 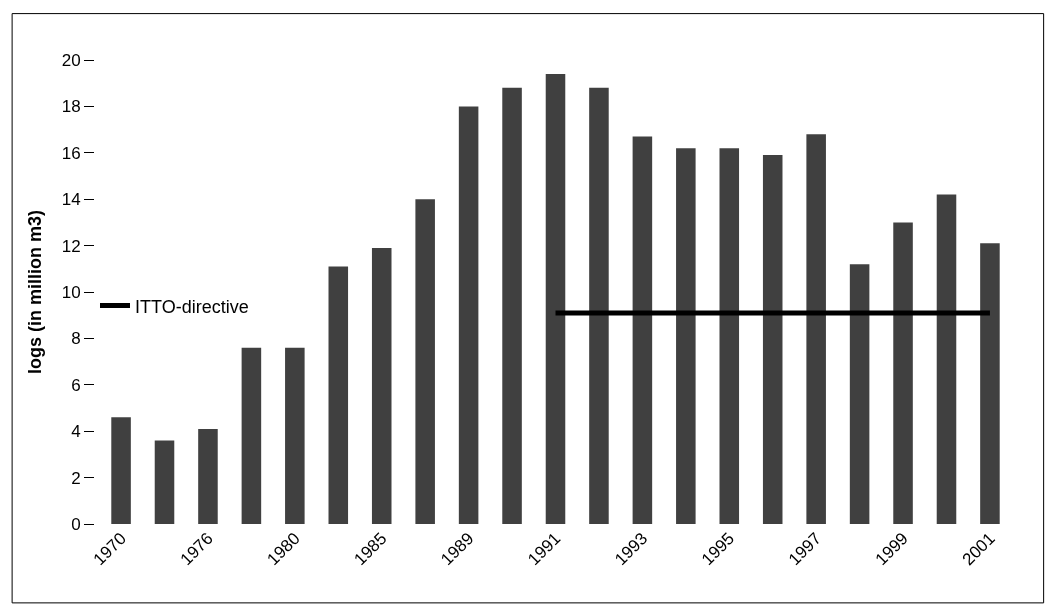 I want to click on y-tick-label: 8, so click(x=76, y=339).